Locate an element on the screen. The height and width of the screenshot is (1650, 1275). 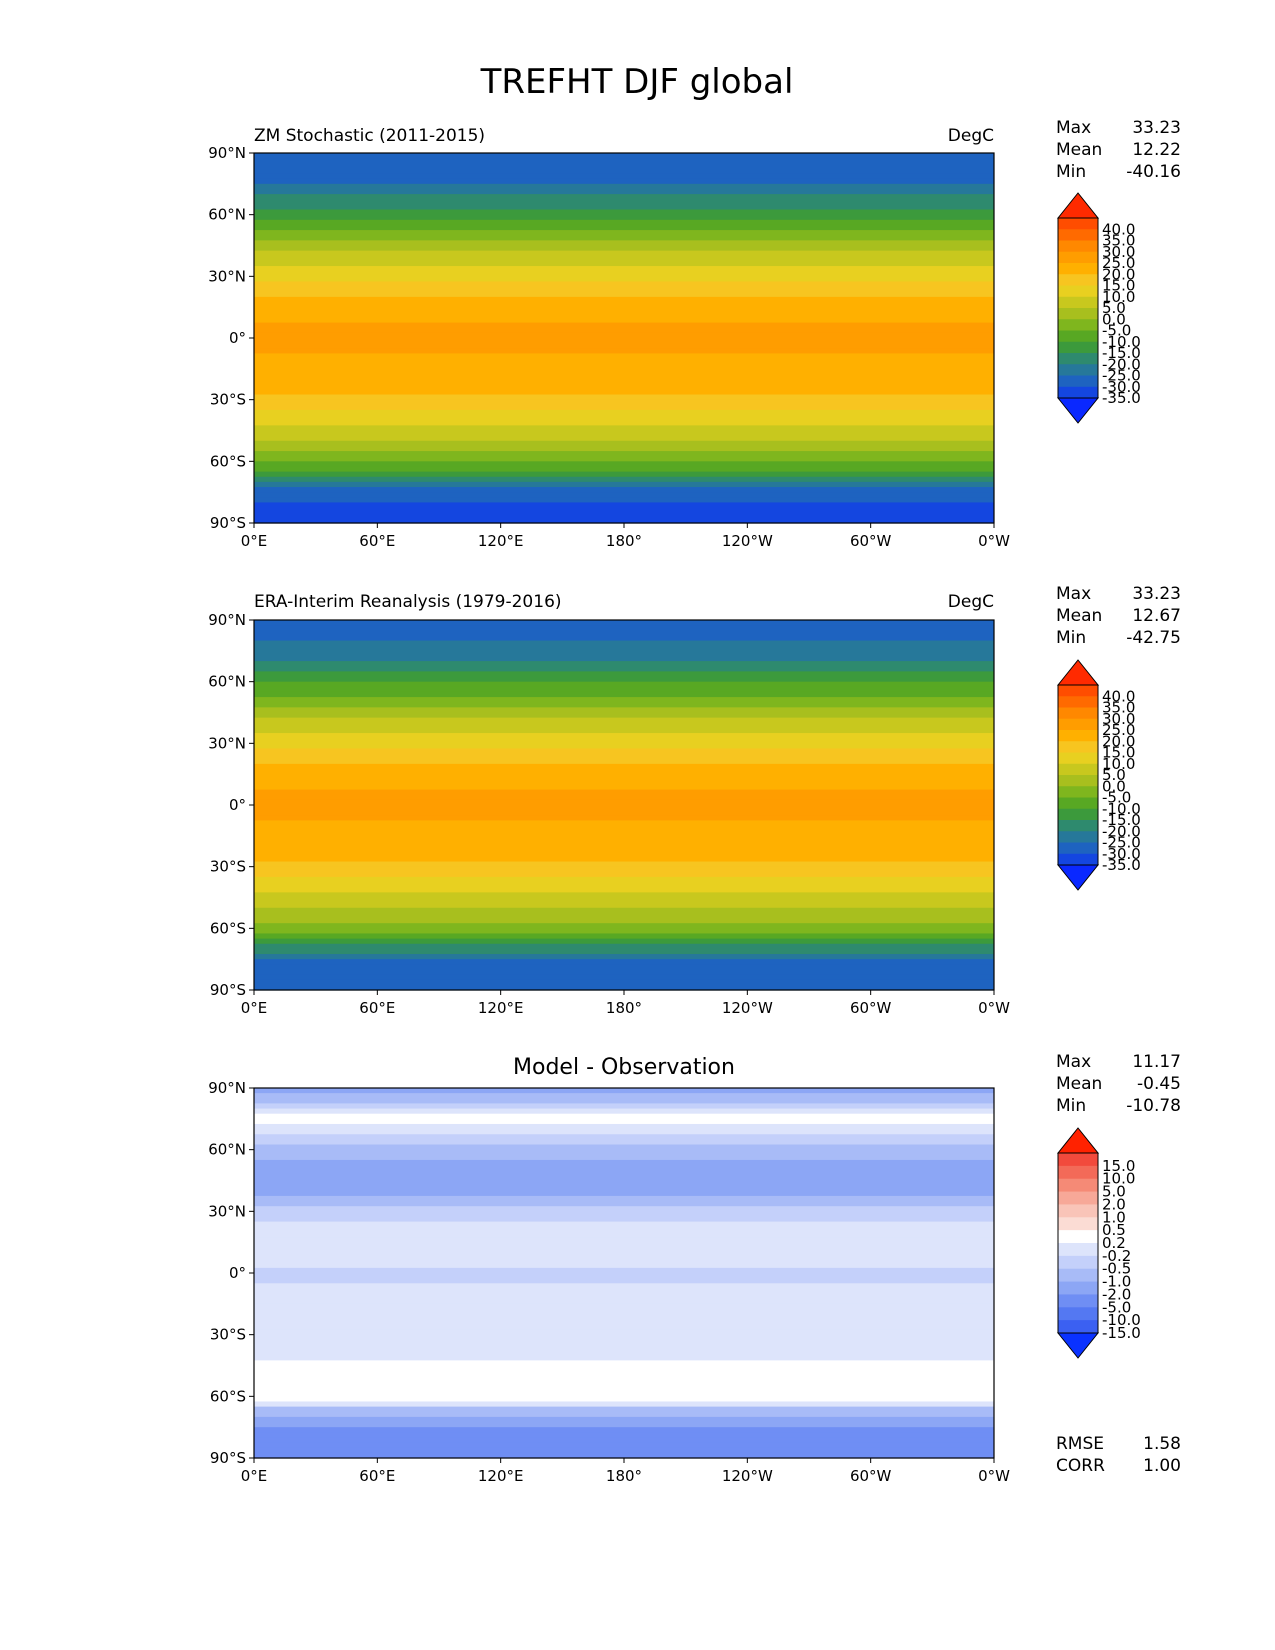
stat-max-value: 33.23 is located at coordinates (1156, 128).